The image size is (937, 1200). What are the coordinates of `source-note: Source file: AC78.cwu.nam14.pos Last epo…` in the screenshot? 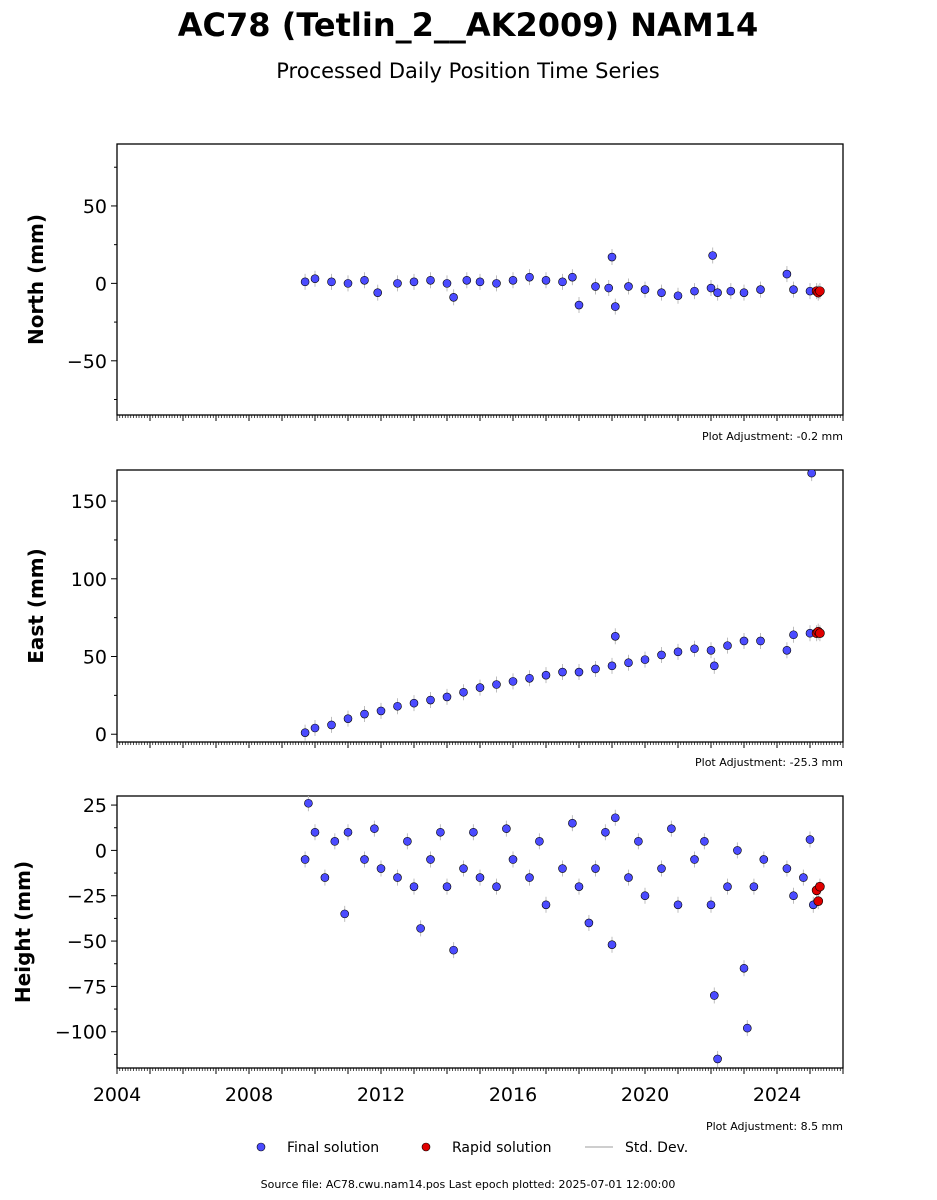 It's located at (468, 1184).